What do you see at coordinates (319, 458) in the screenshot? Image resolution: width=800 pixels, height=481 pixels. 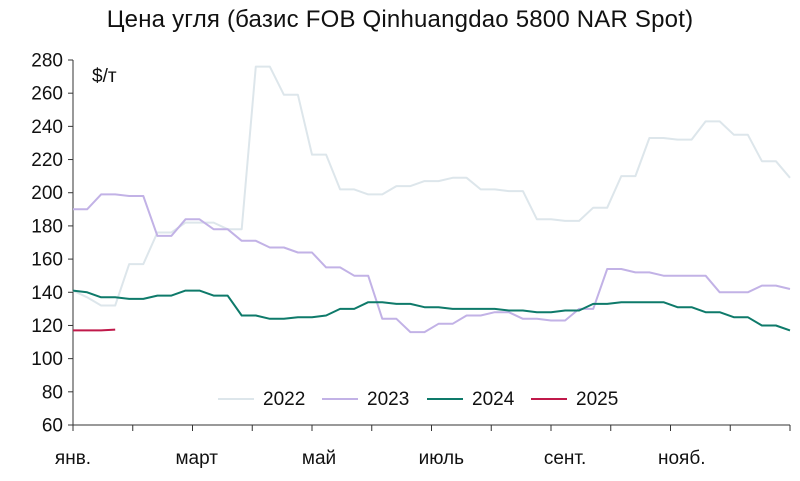 I see `x-tick-label: май` at bounding box center [319, 458].